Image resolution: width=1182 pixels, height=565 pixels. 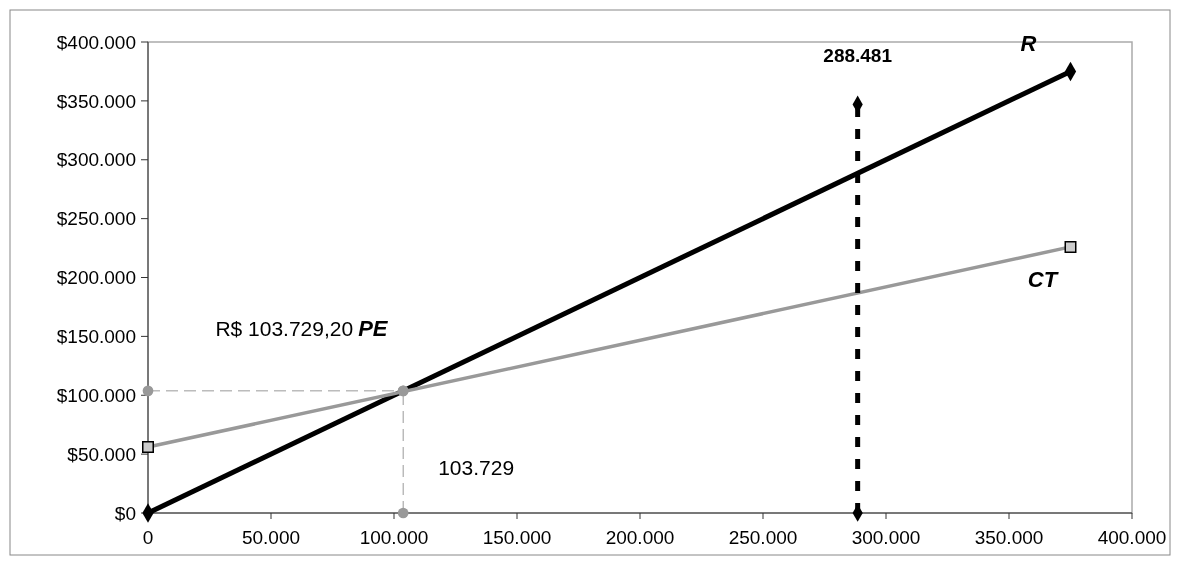 I want to click on x-tick-label: 250.000, so click(x=763, y=537).